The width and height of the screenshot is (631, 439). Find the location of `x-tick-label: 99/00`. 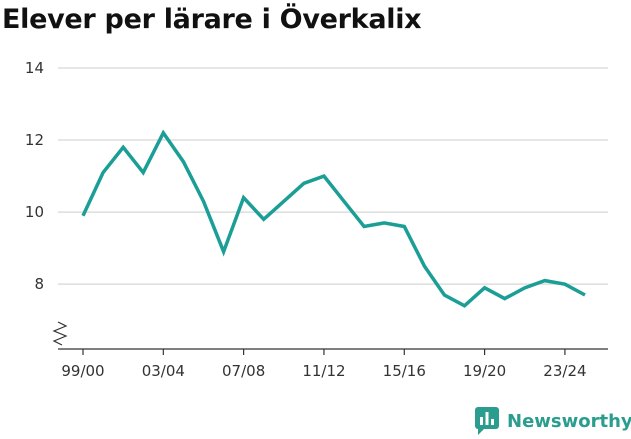

x-tick-label: 99/00 is located at coordinates (82, 371).